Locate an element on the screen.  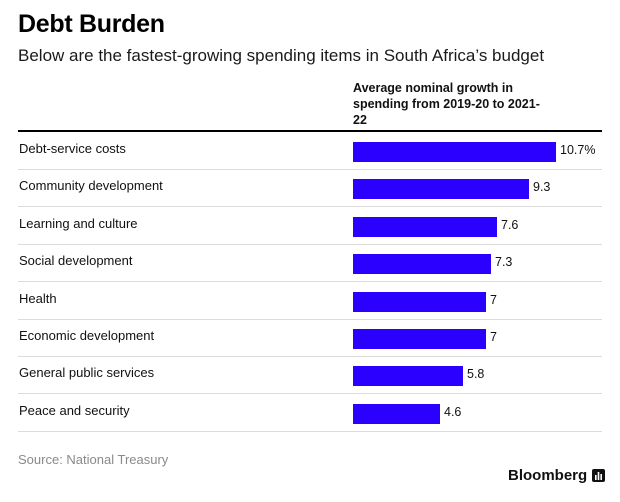
bar-value-label: 9.3 is located at coordinates (542, 187).